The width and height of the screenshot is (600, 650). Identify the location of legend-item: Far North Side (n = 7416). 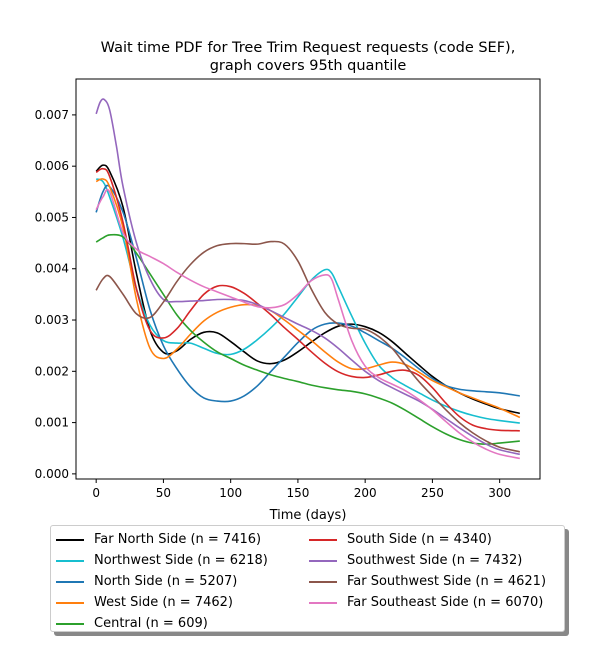
(162, 539).